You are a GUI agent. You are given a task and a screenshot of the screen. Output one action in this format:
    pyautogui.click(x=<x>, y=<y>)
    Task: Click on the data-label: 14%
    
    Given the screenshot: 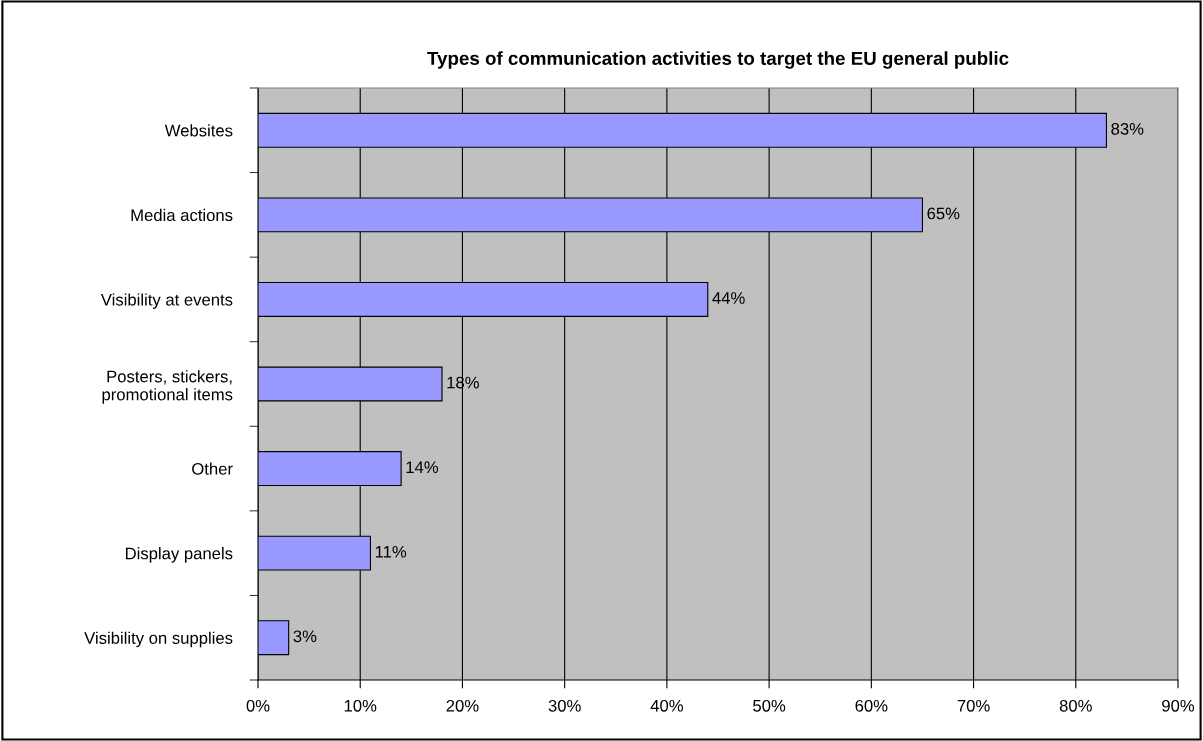 What is the action you would take?
    pyautogui.click(x=422, y=467)
    